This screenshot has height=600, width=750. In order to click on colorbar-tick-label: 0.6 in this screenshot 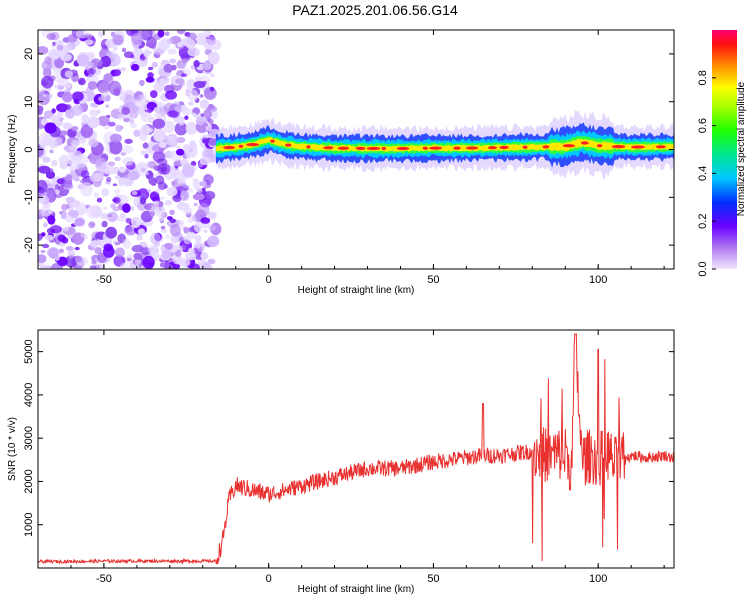, I will do `click(703, 125)`.